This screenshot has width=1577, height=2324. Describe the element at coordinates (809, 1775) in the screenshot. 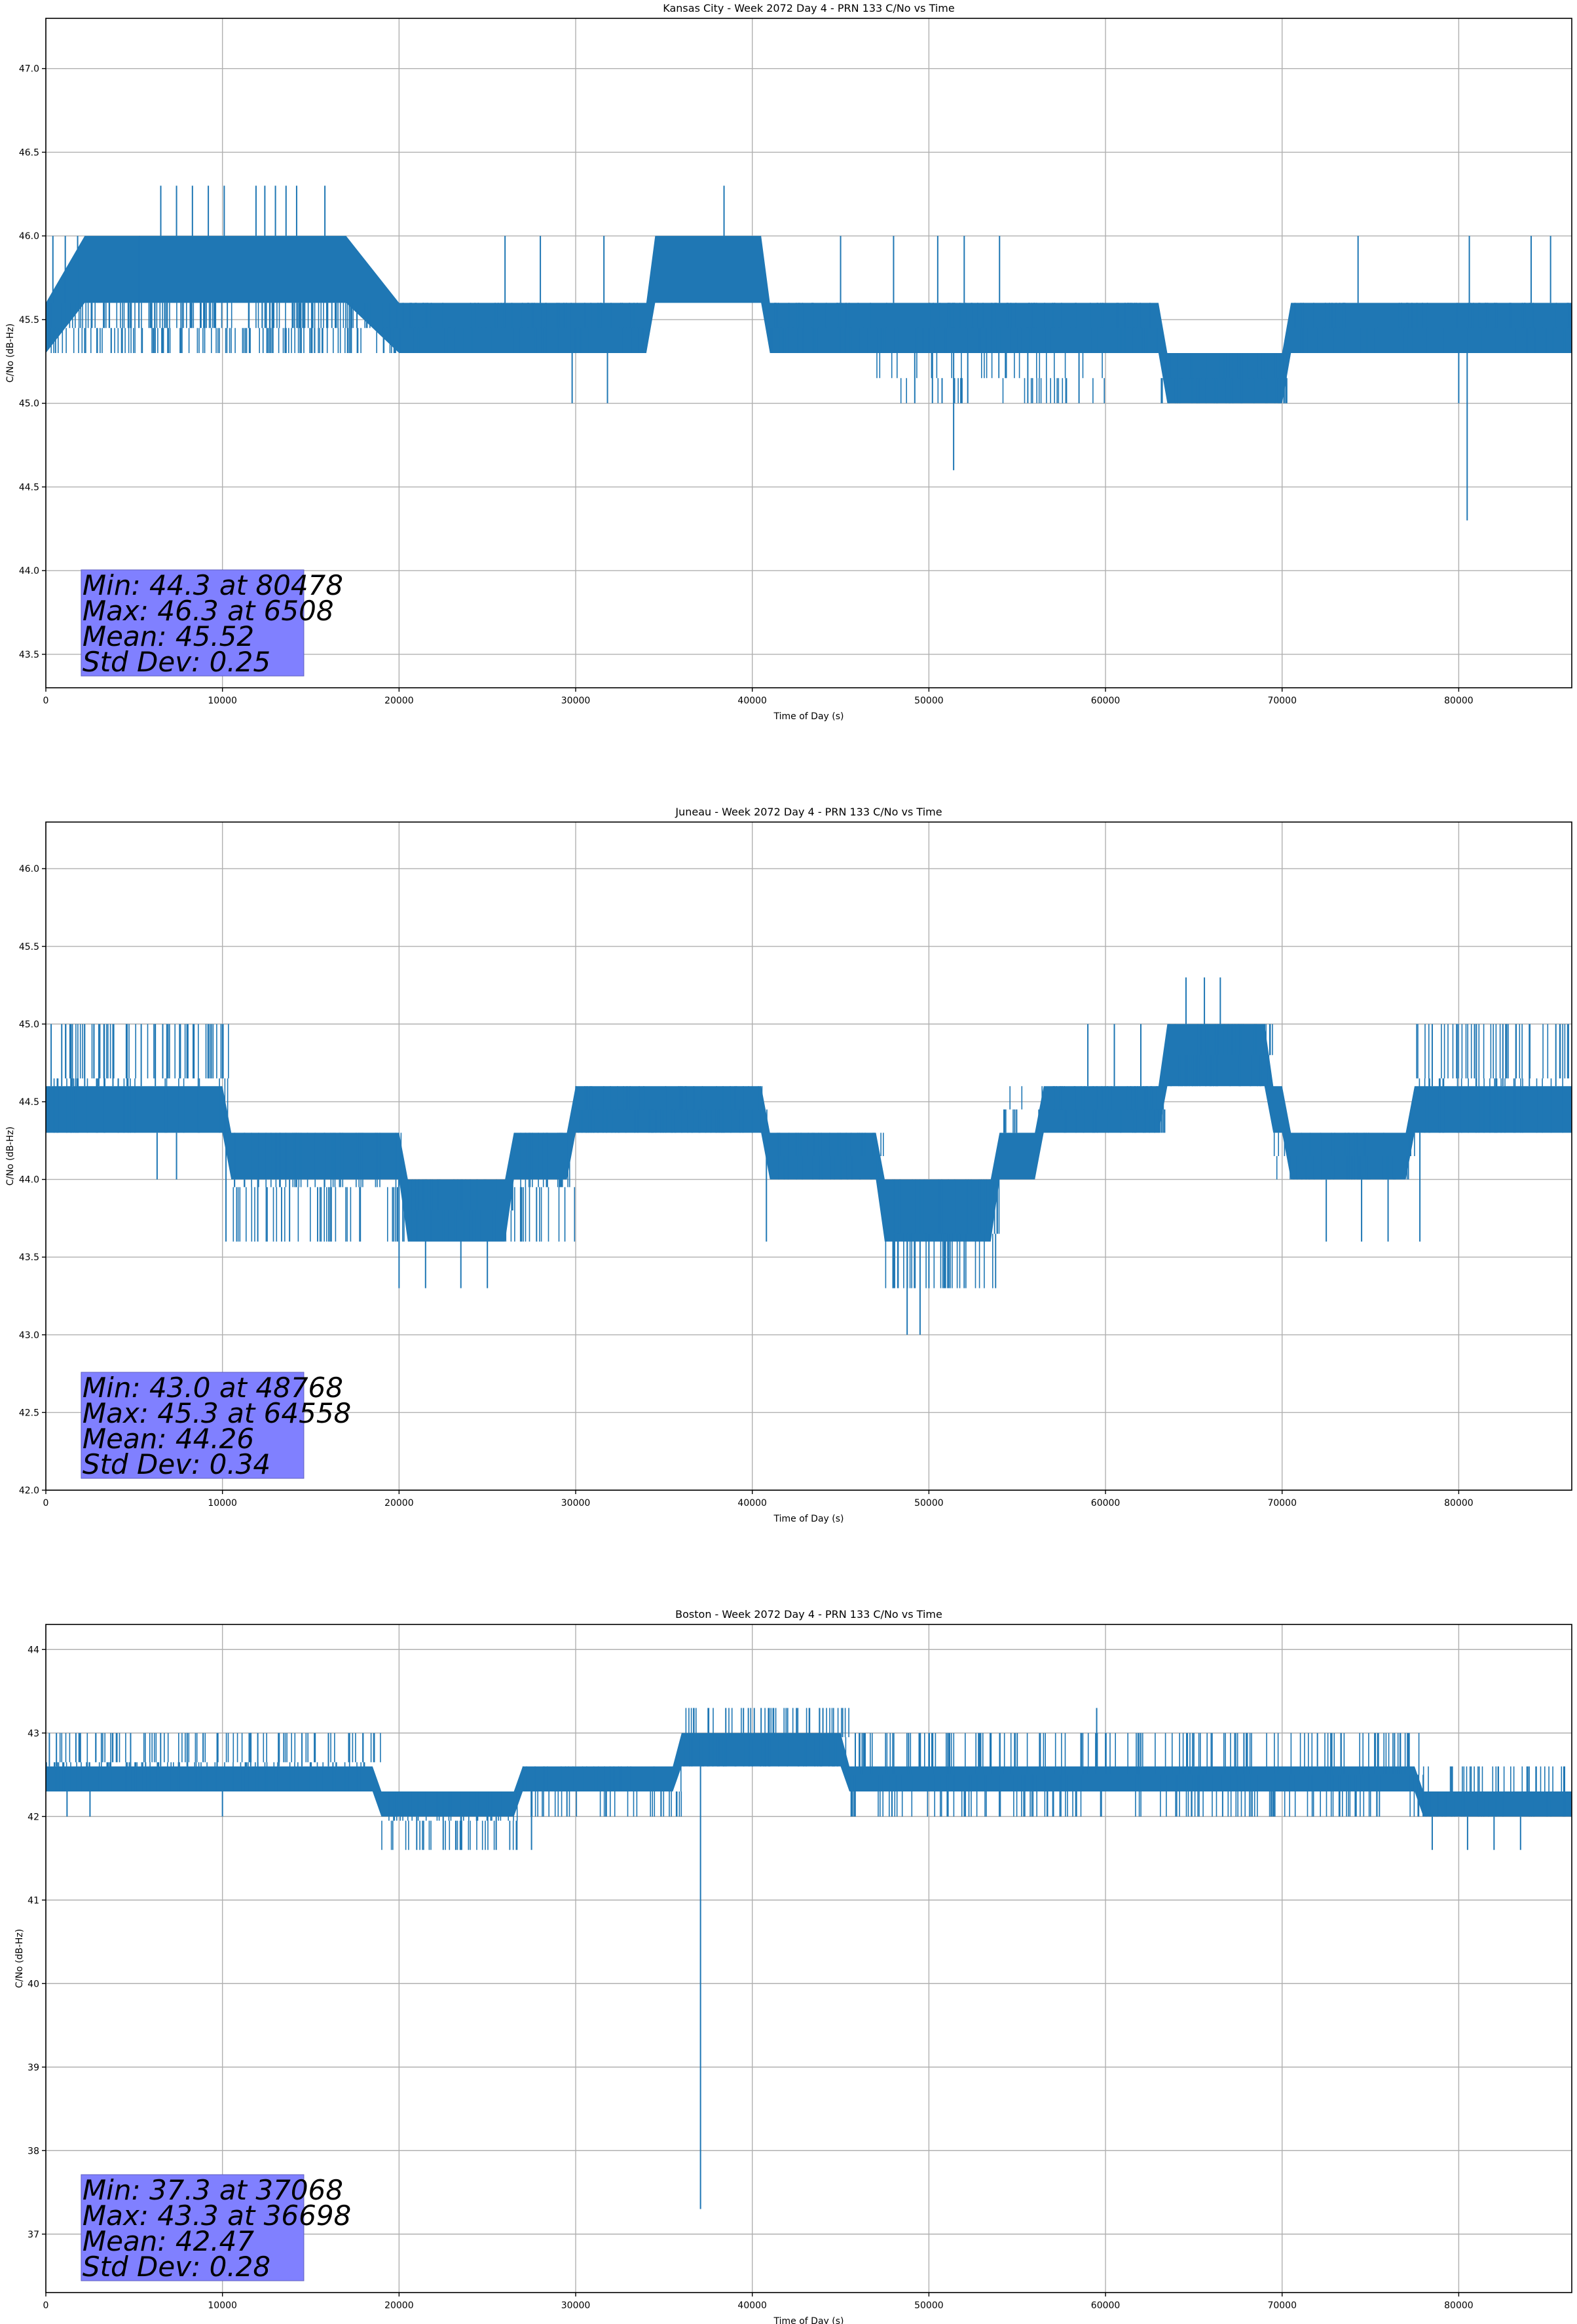

I see `series-band` at that location.